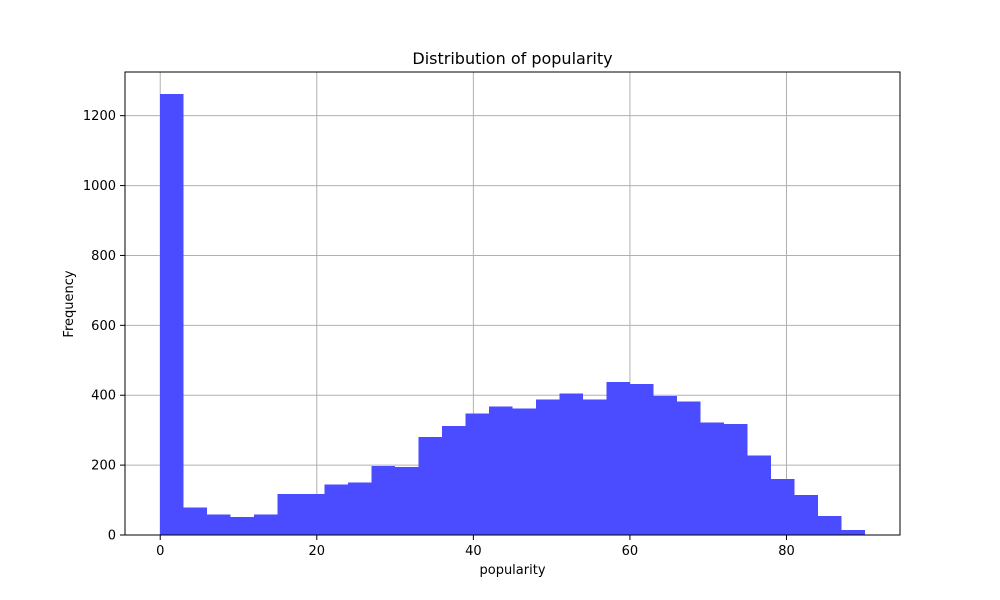  What do you see at coordinates (160, 551) in the screenshot?
I see `x-tick-label: 0` at bounding box center [160, 551].